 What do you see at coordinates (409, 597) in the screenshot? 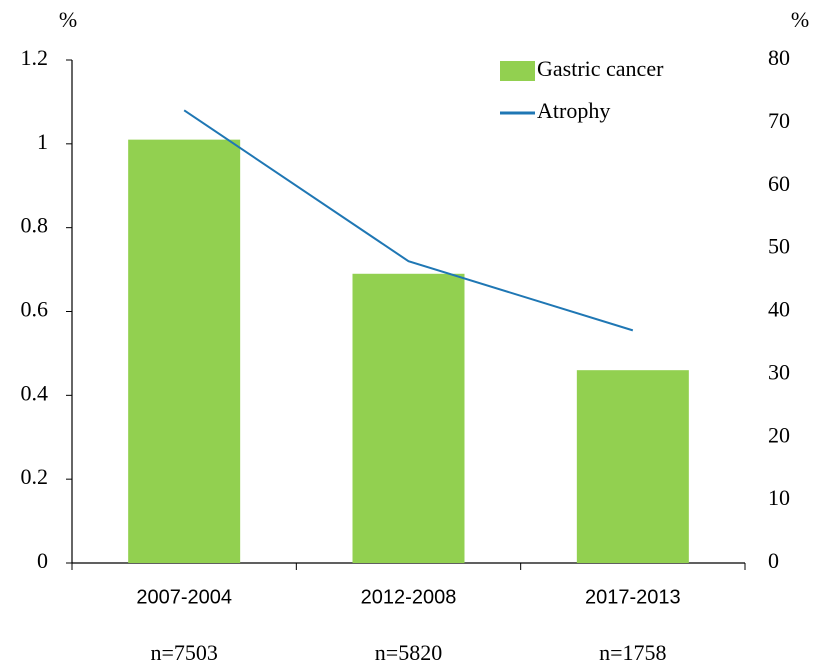
I see `x-tick-label: 2012-2008` at bounding box center [409, 597].